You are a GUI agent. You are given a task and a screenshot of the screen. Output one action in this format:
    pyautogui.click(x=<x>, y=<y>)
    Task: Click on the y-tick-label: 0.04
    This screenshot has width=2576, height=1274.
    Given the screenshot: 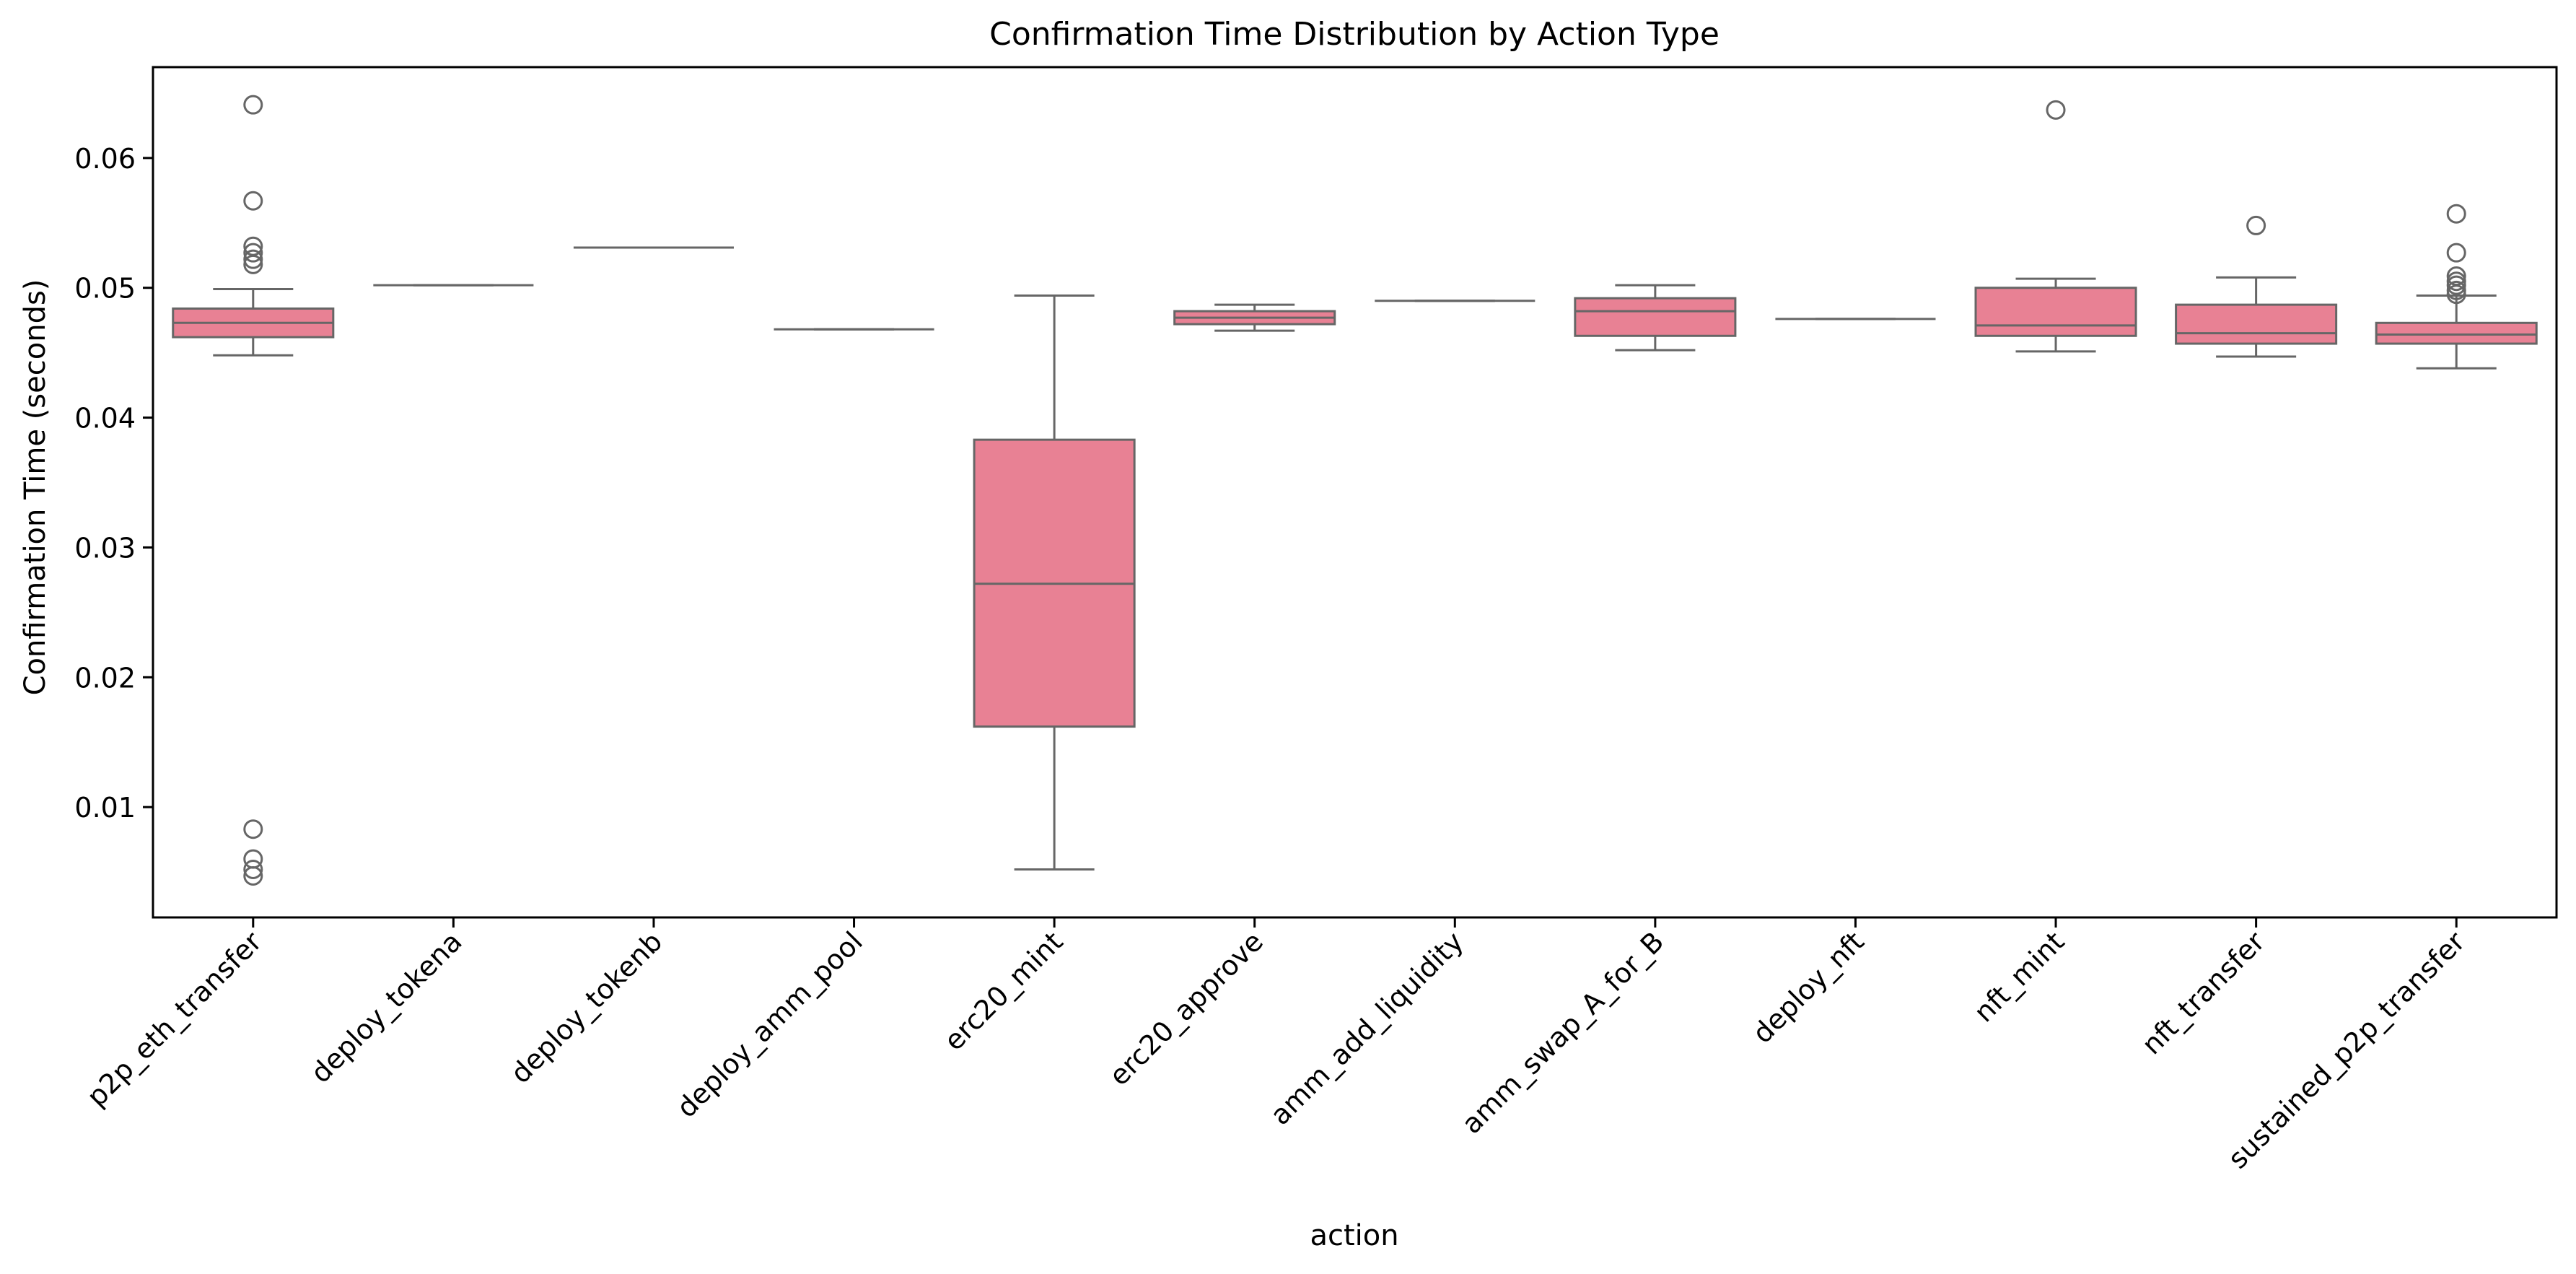 What is the action you would take?
    pyautogui.click(x=105, y=419)
    